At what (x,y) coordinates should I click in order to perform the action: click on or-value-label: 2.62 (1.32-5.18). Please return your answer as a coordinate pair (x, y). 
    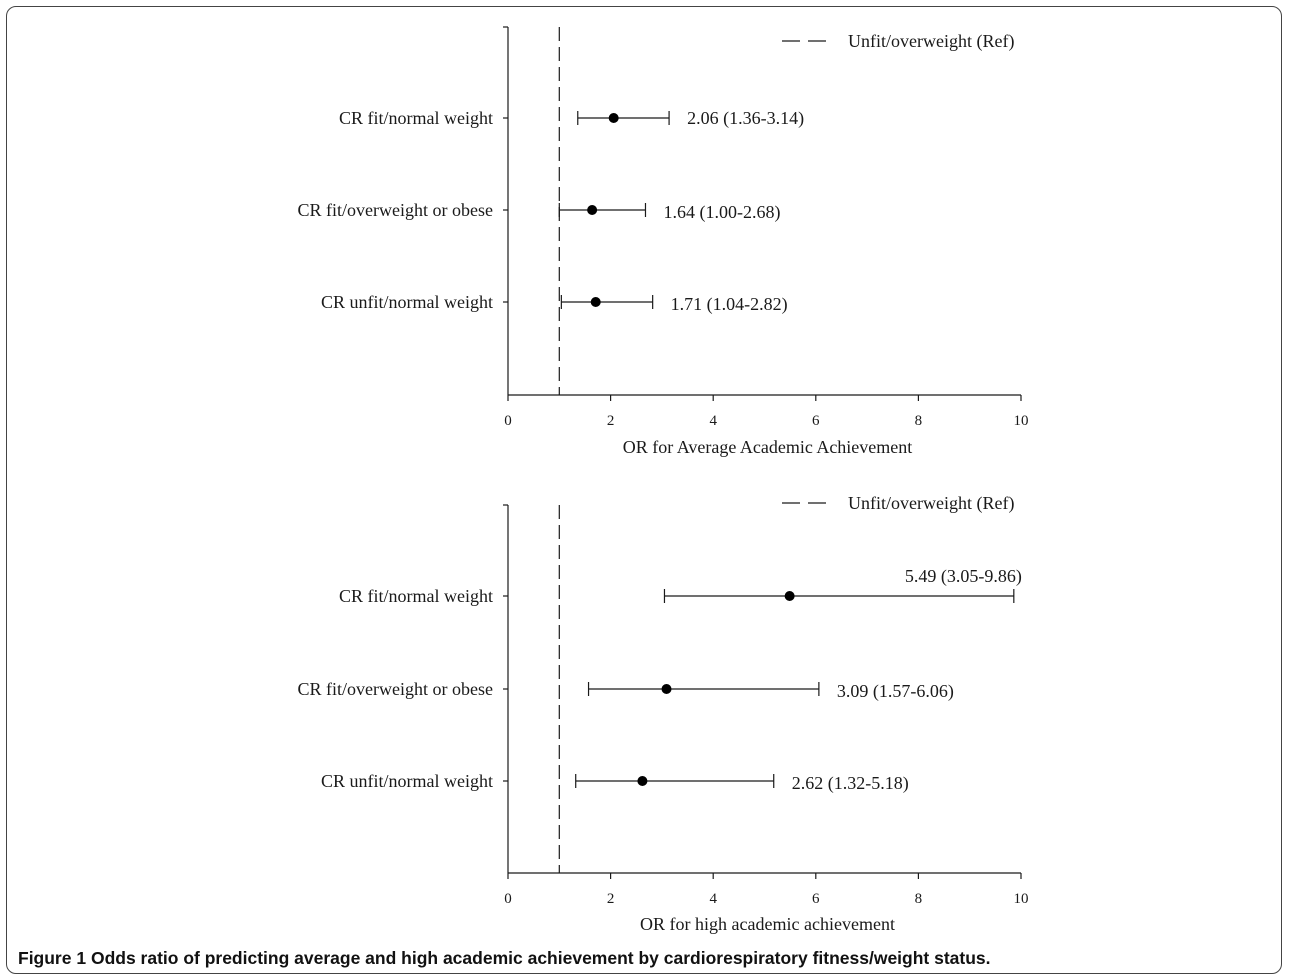
    Looking at the image, I should click on (850, 783).